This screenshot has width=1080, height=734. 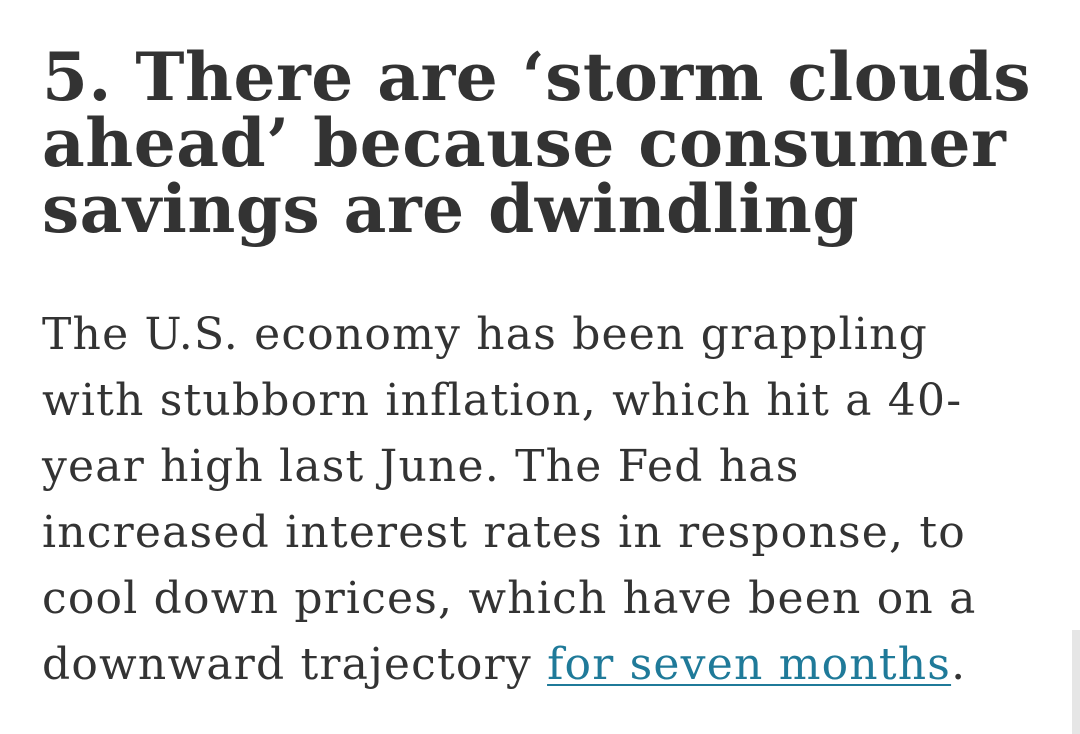 What do you see at coordinates (1076, 682) in the screenshot?
I see `scrollbar` at bounding box center [1076, 682].